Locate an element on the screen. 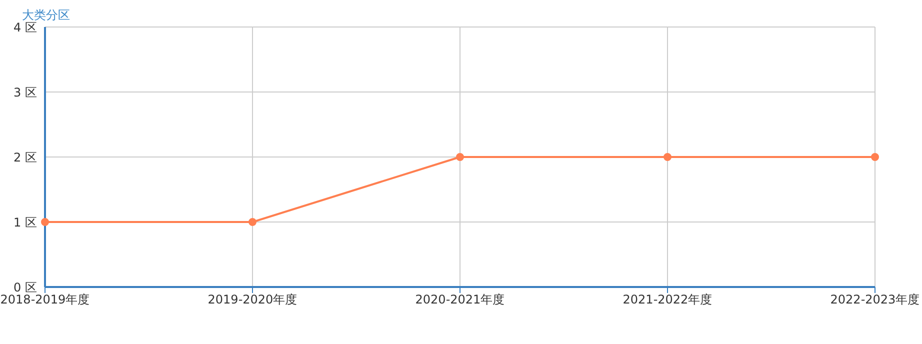  x-tick-label: 2021-2022年度 is located at coordinates (667, 299).